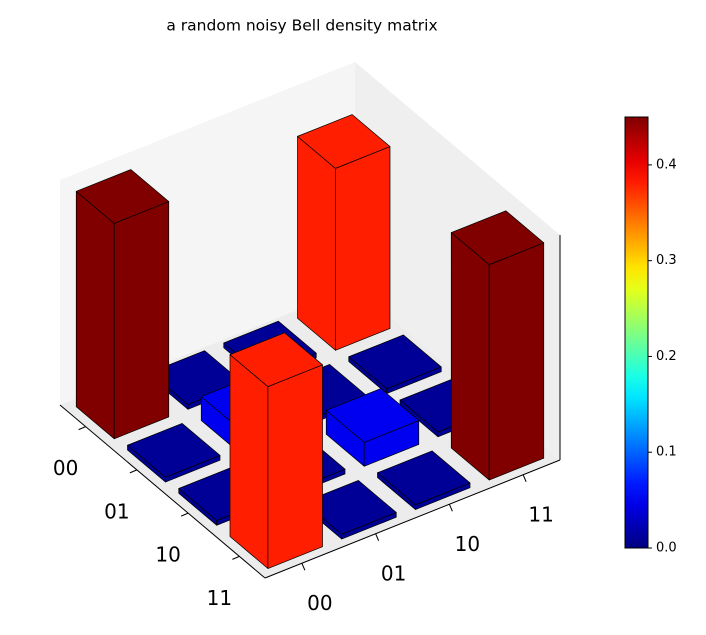 The height and width of the screenshot is (635, 706). I want to click on colorbar-tick-label: 0.1, so click(666, 452).